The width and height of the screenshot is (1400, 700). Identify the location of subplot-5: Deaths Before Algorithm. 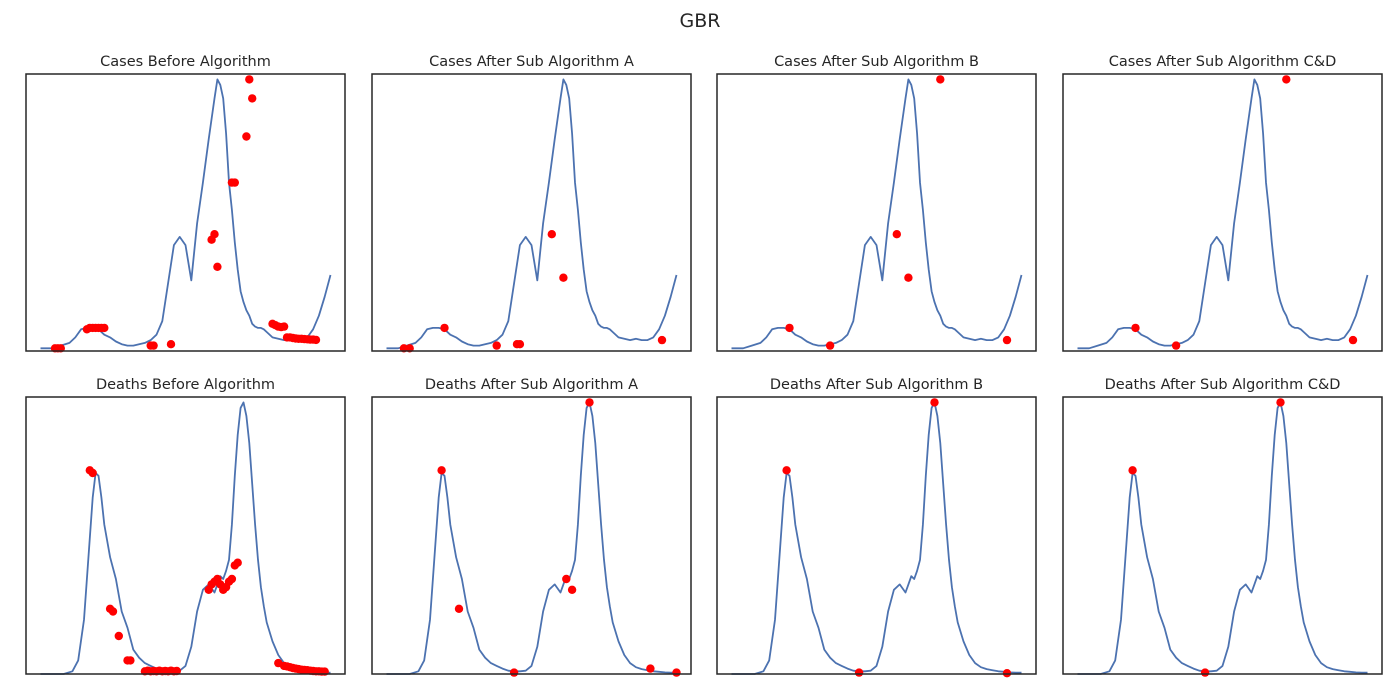
(185, 526).